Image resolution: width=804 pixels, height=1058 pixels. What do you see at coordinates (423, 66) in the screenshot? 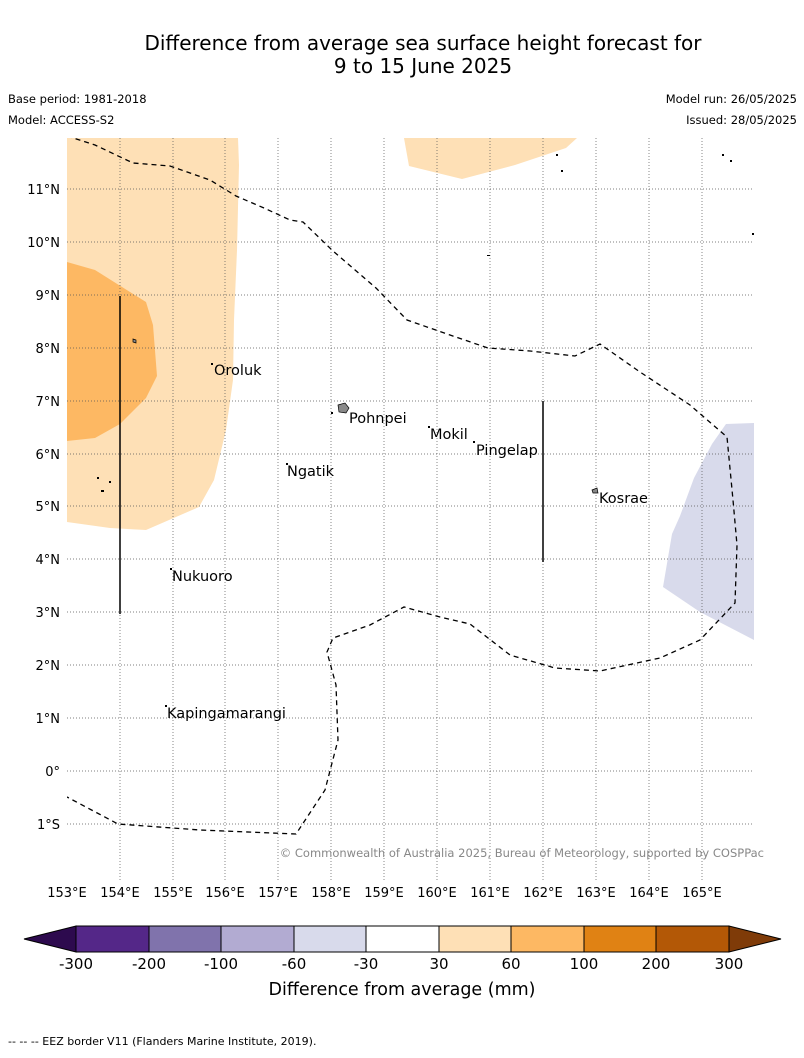
I see `title-line-2: 9 to 15 June 2025` at bounding box center [423, 66].